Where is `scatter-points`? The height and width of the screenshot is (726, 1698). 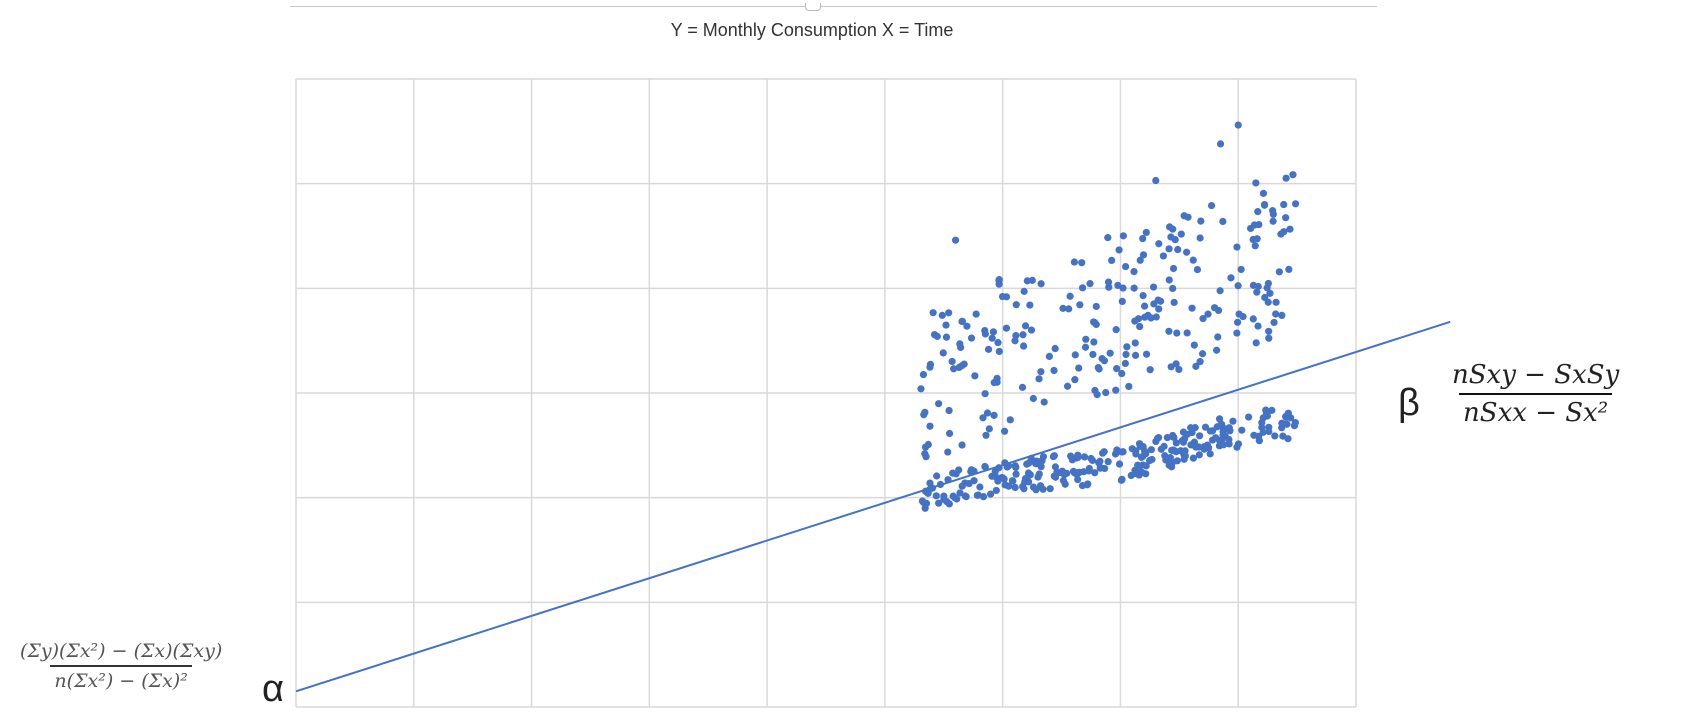
scatter-points is located at coordinates (1108, 316).